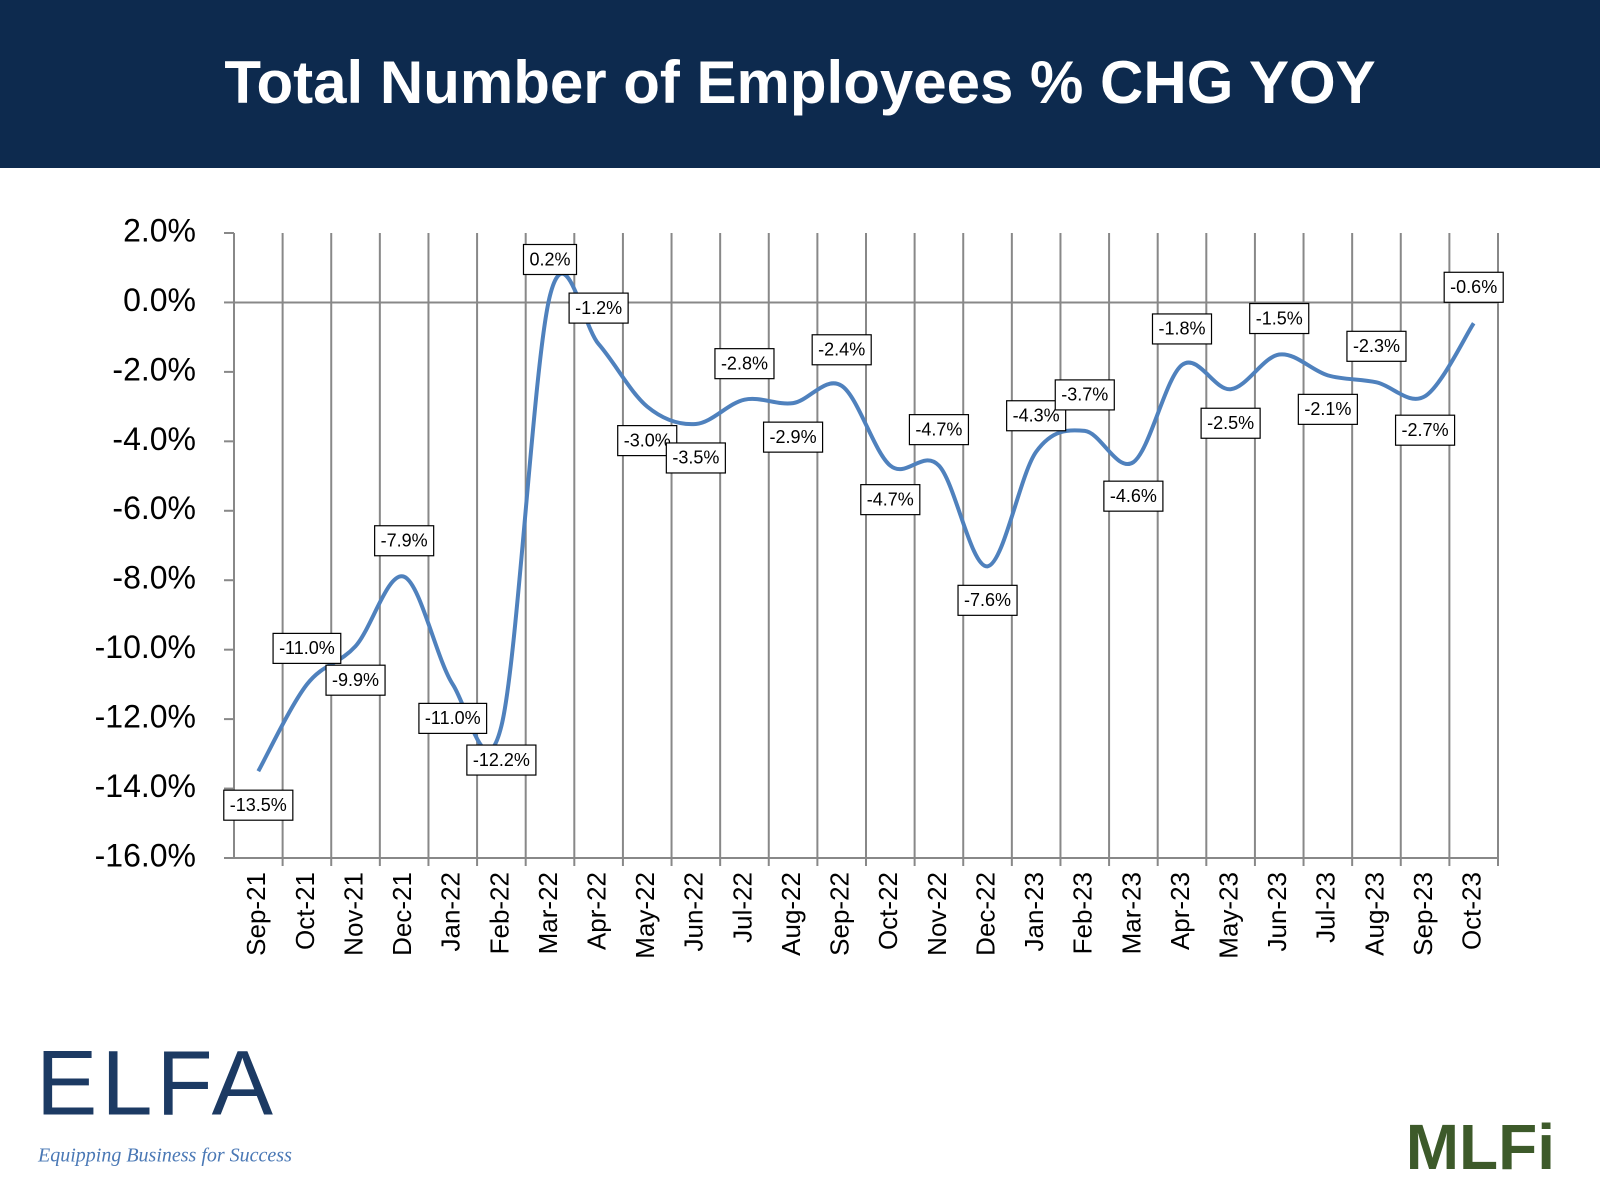 This screenshot has width=1600, height=1200. I want to click on data-label: -7.6%, so click(987, 600).